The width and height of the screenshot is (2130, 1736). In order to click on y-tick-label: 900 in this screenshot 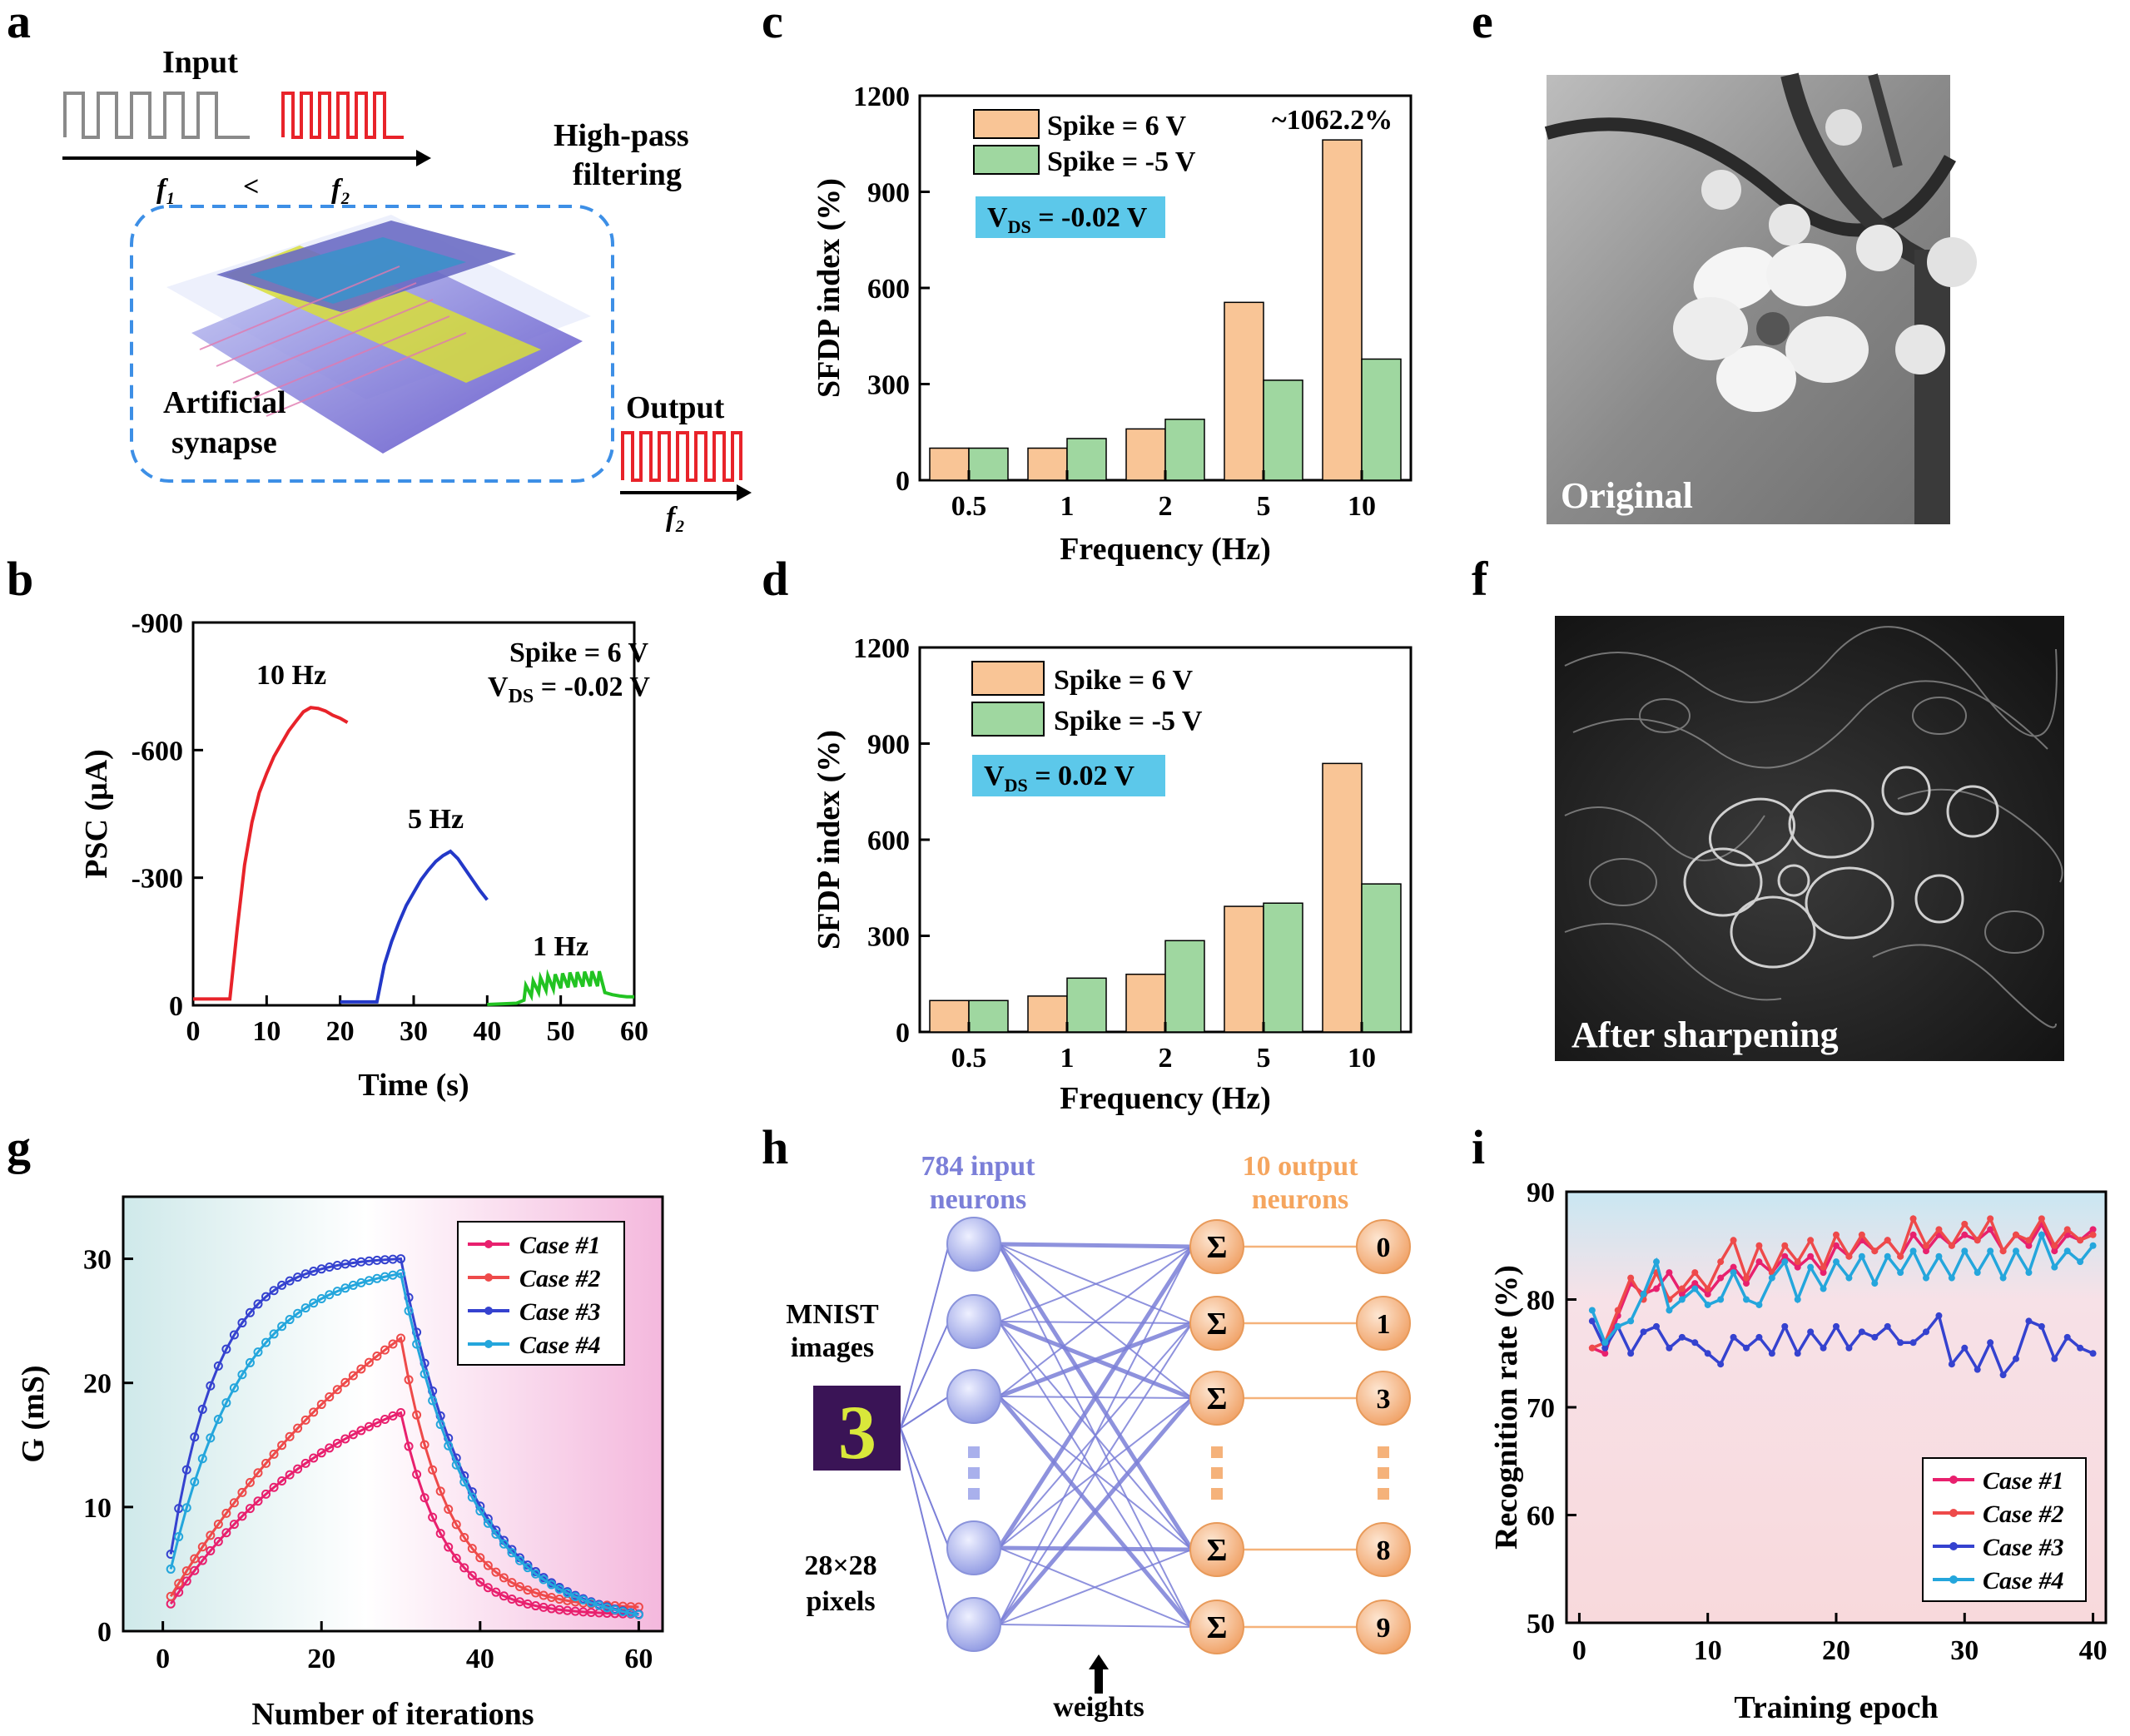, I will do `click(888, 746)`.